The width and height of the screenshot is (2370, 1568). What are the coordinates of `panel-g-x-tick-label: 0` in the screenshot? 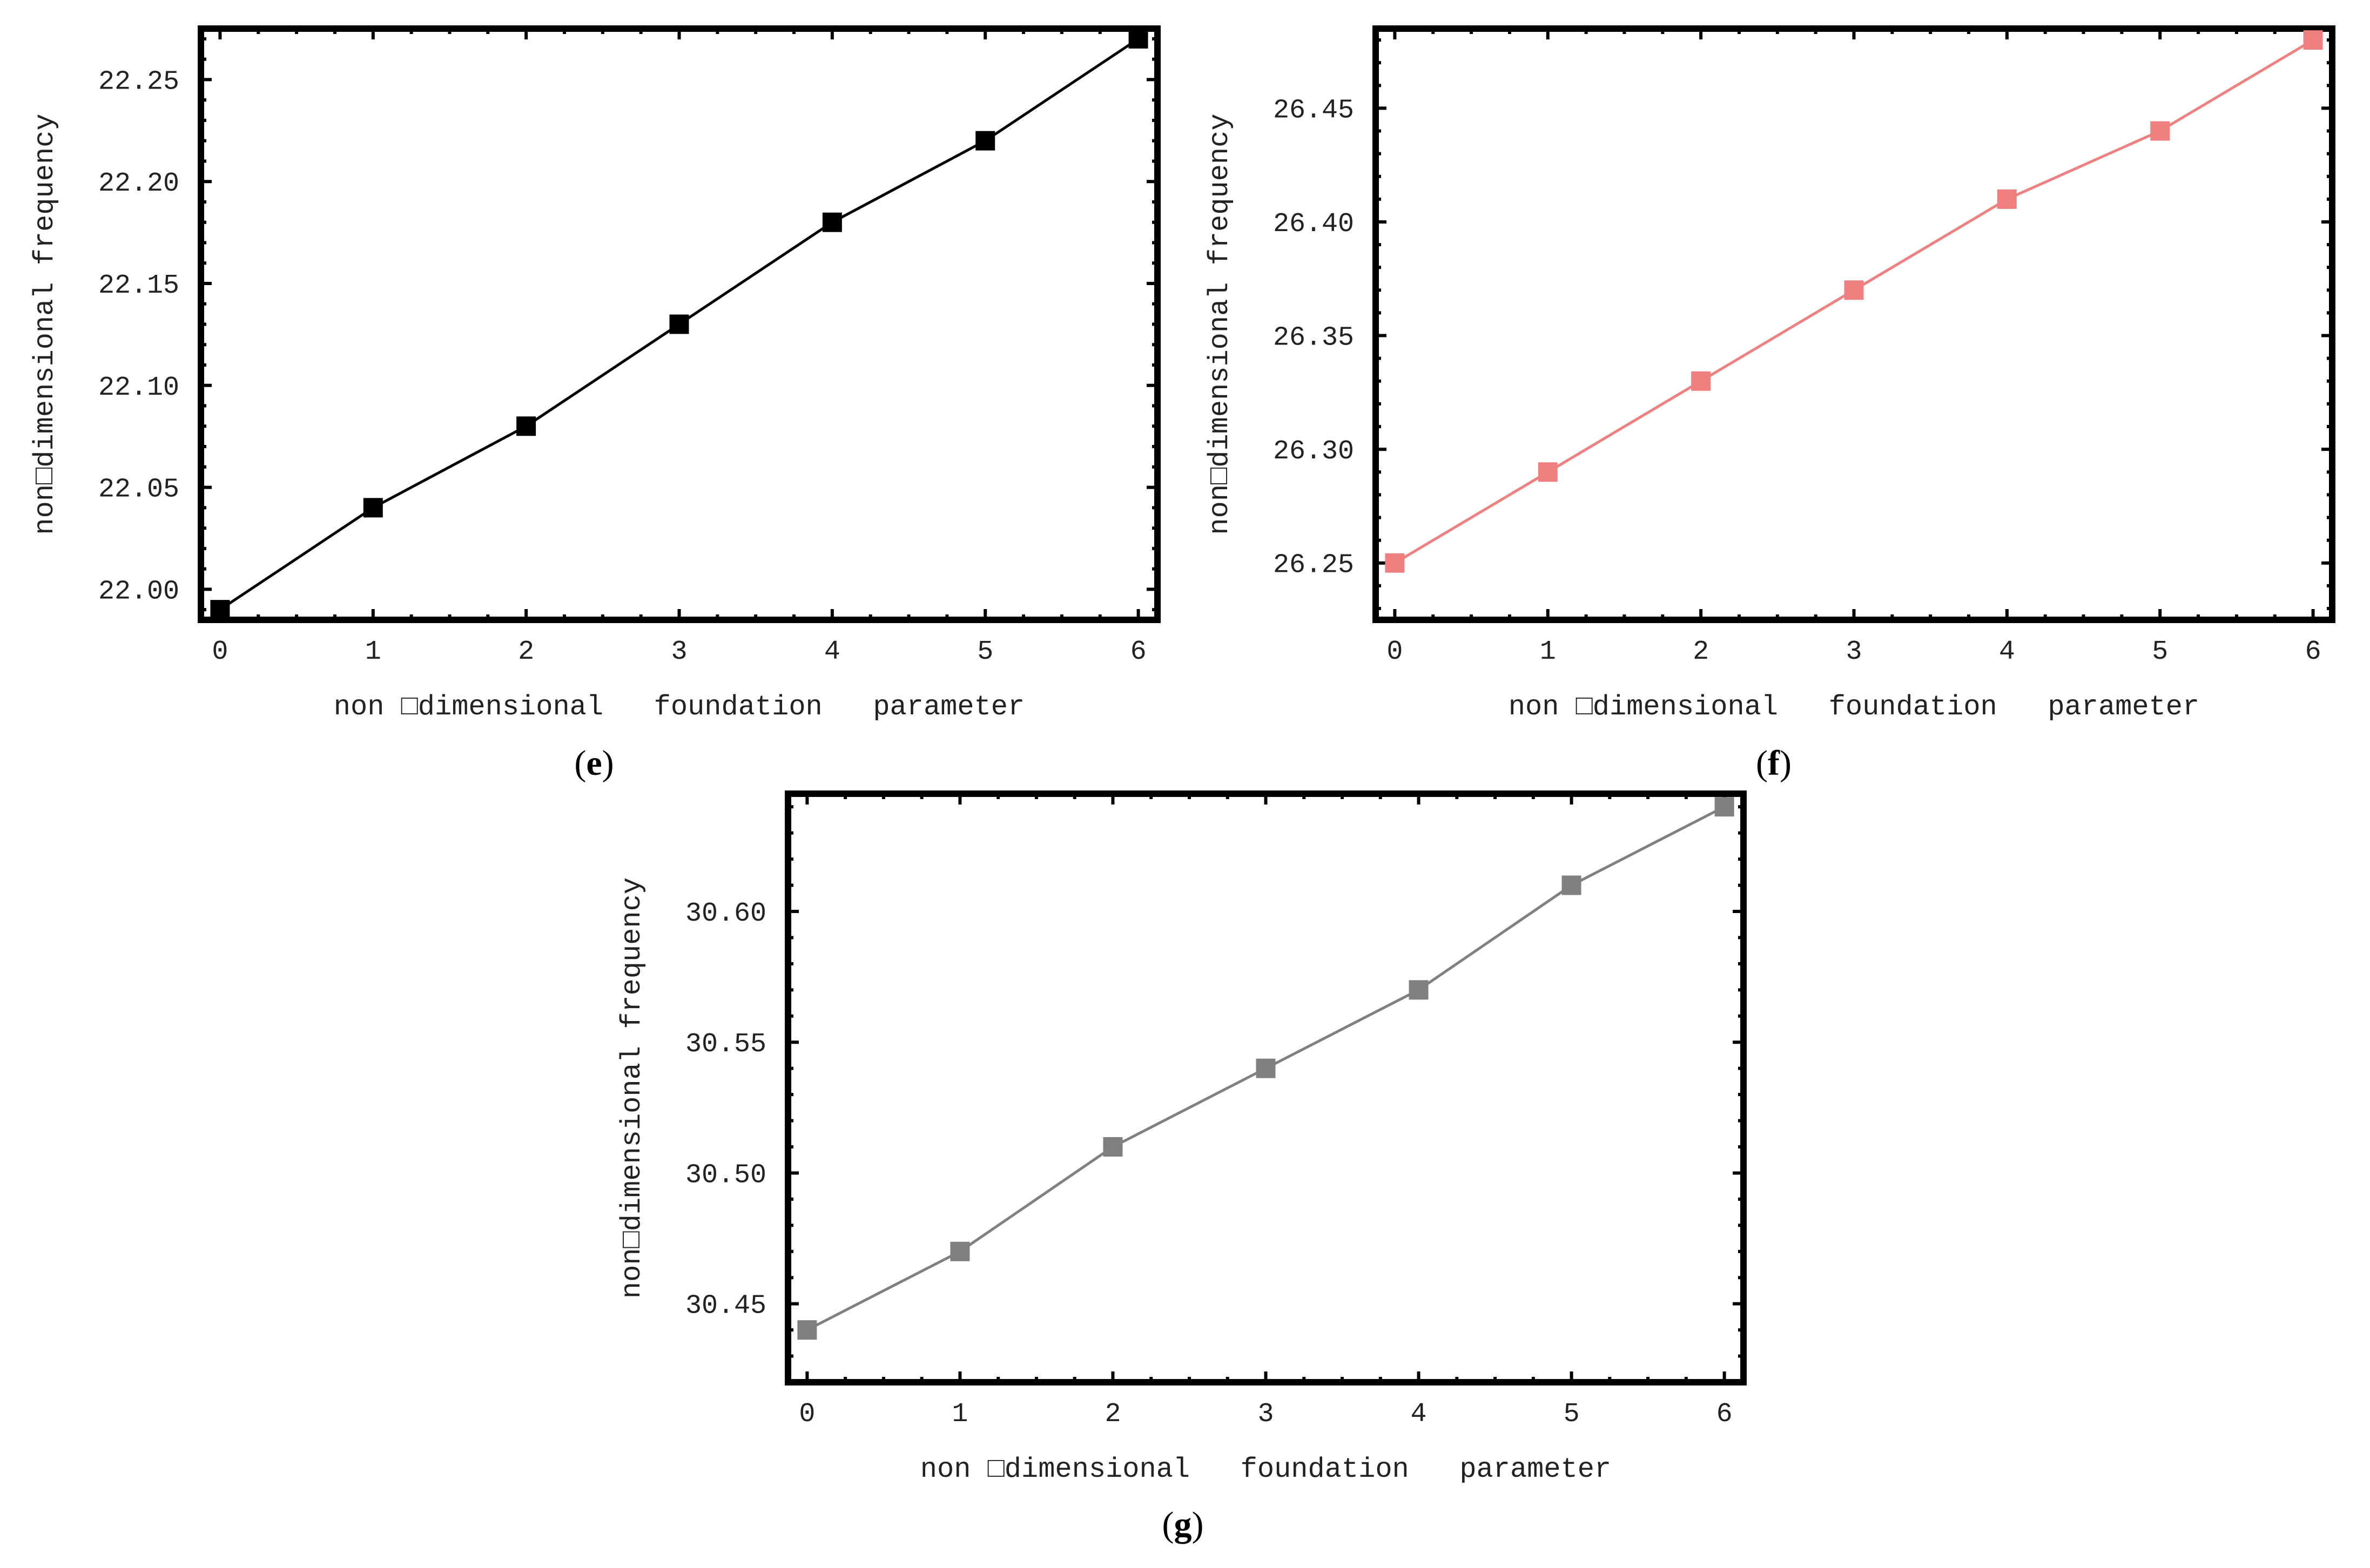 It's located at (807, 1414).